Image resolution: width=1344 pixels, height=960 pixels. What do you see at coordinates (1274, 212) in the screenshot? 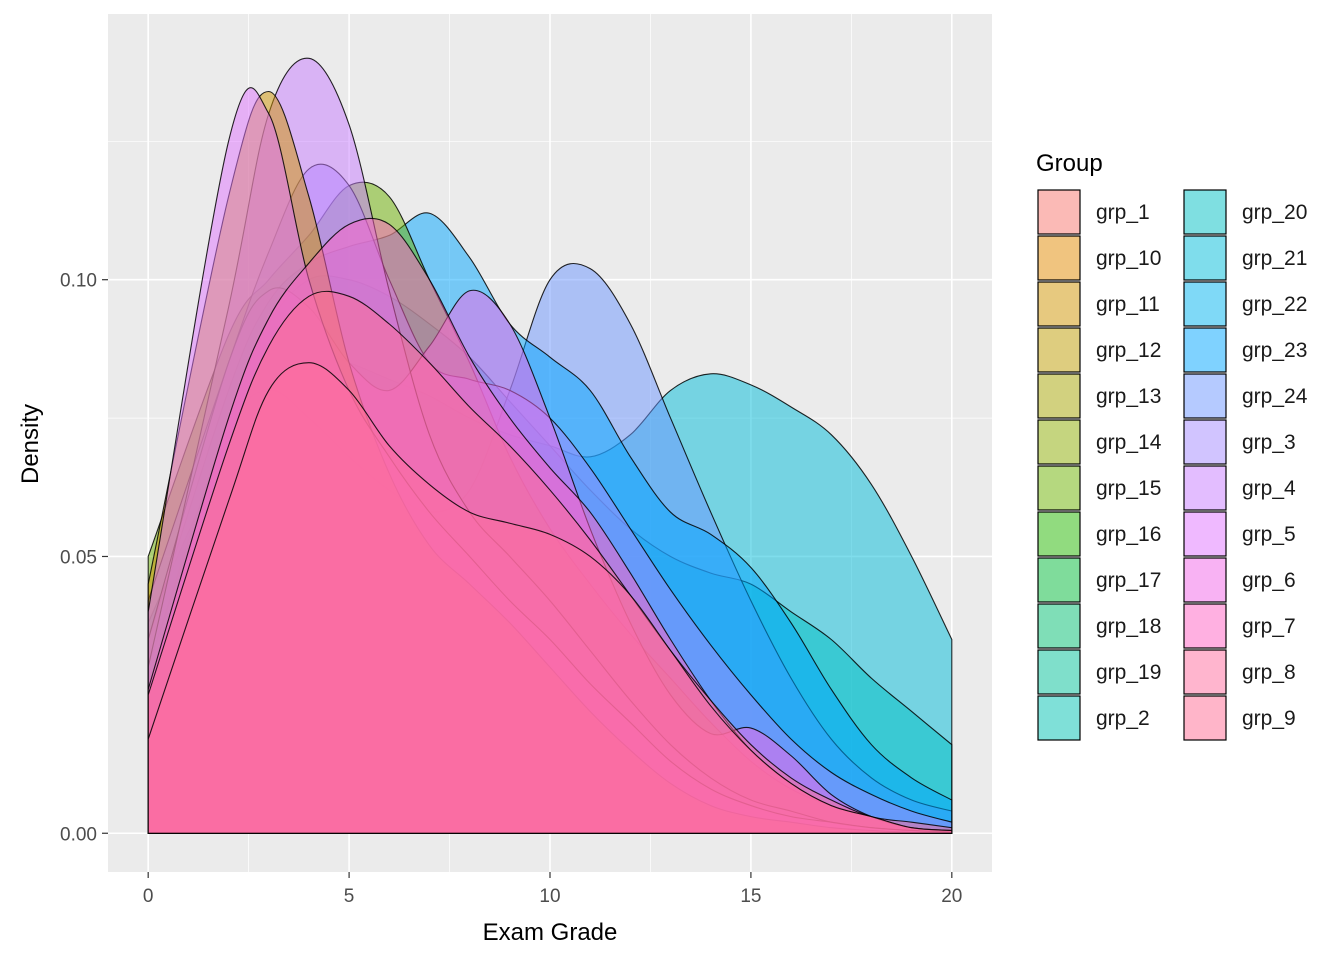
I see `legend-label: grp_20` at bounding box center [1274, 212].